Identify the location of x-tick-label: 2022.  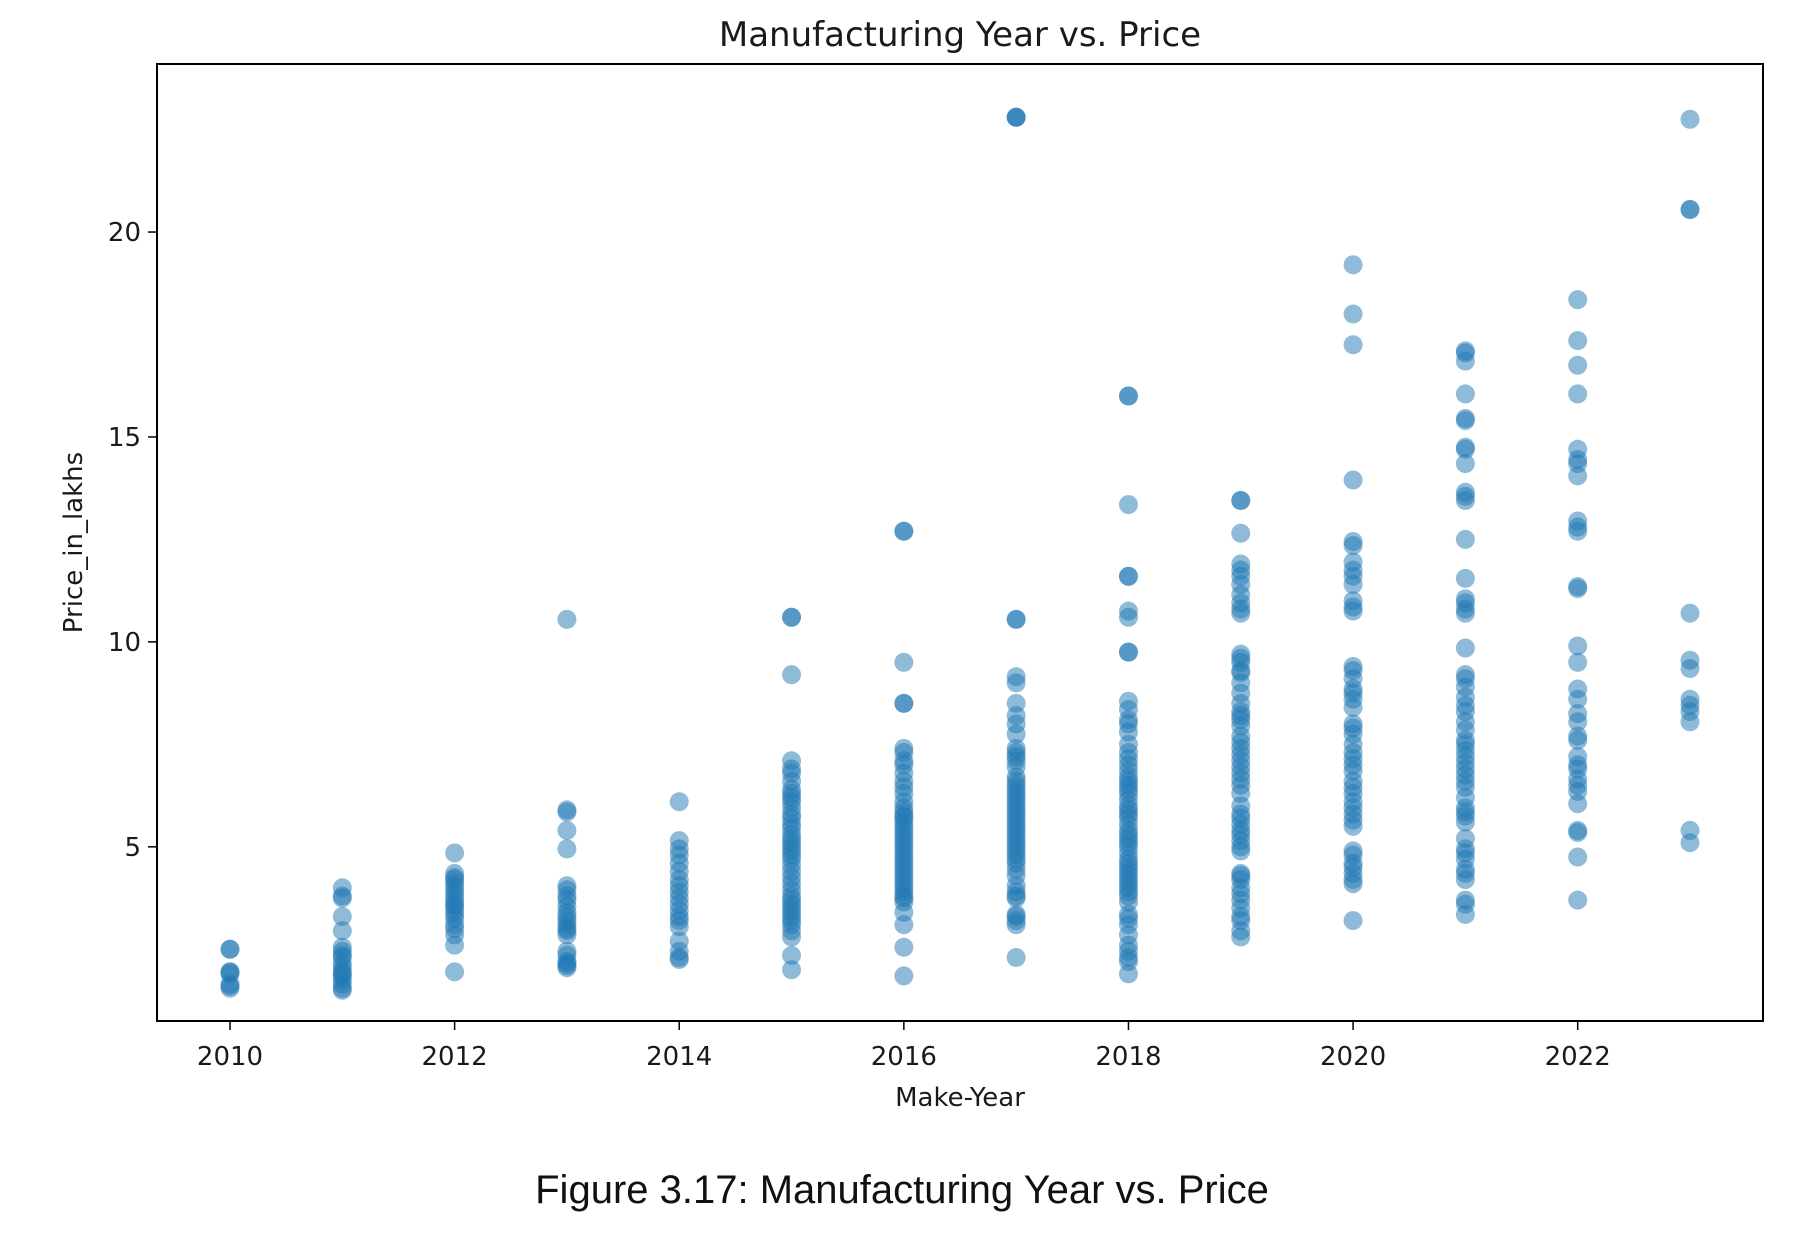
(1578, 1057).